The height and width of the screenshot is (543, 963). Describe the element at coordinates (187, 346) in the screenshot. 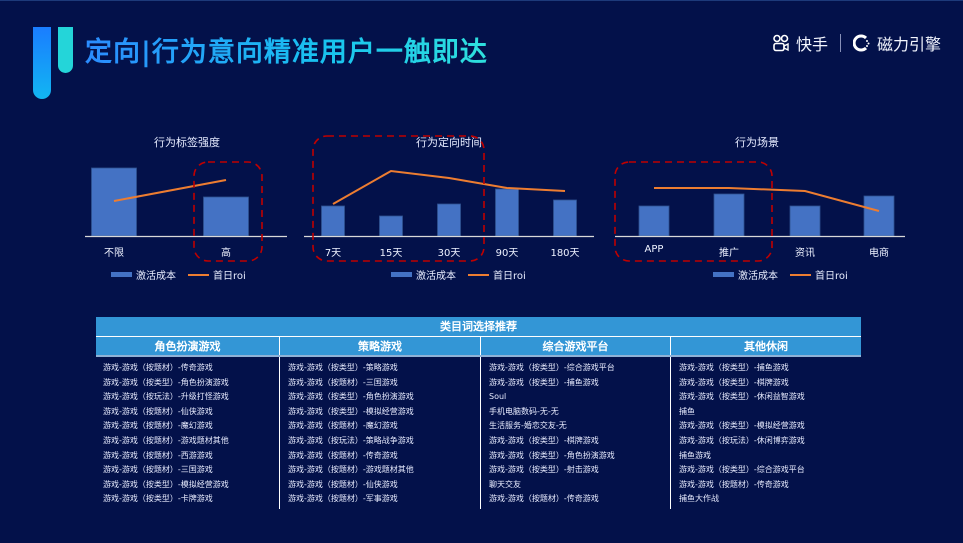

I see `column-header-rpg: 角色扮演游戏` at that location.